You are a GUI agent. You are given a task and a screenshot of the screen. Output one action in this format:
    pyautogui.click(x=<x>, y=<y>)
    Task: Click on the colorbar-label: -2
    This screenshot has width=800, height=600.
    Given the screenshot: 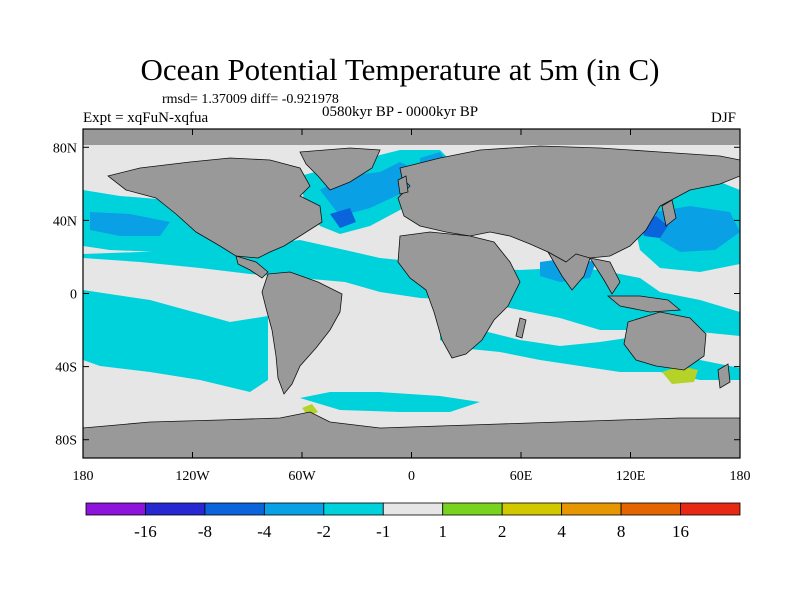 What is the action you would take?
    pyautogui.click(x=324, y=531)
    